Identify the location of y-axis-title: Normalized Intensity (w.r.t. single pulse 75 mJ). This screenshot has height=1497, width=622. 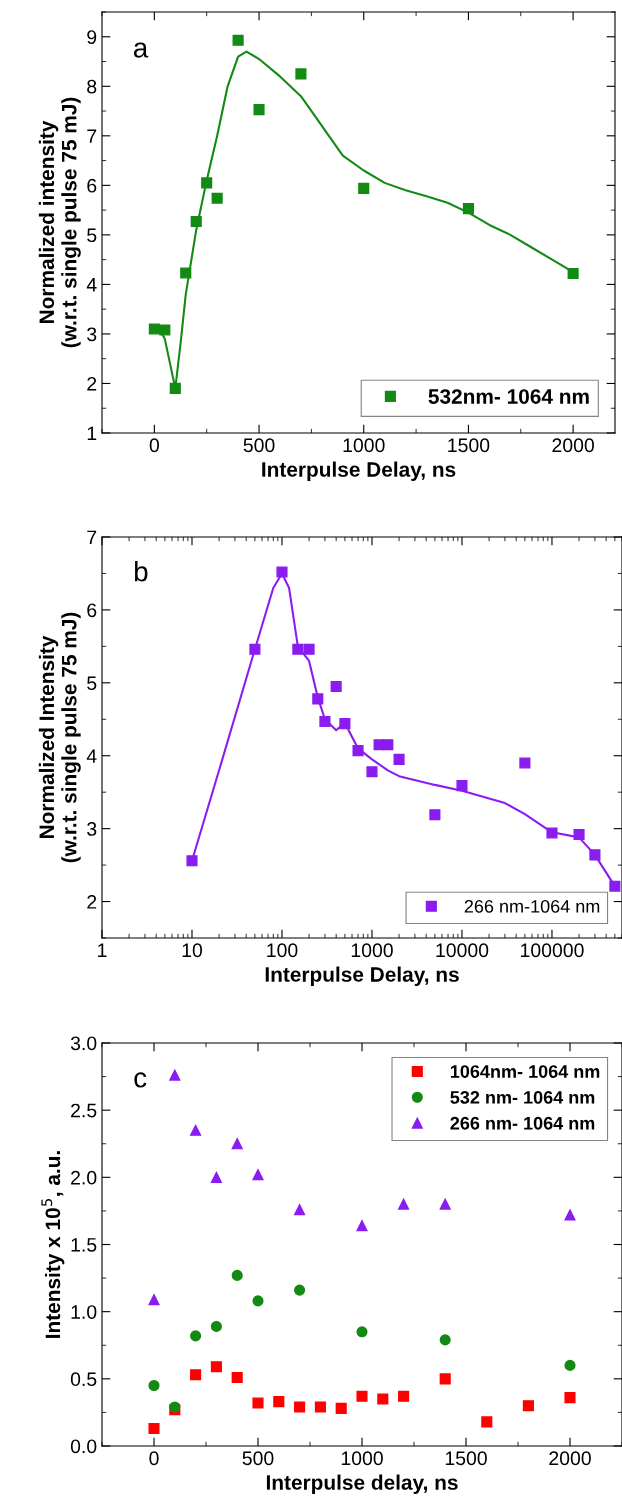
(59, 737).